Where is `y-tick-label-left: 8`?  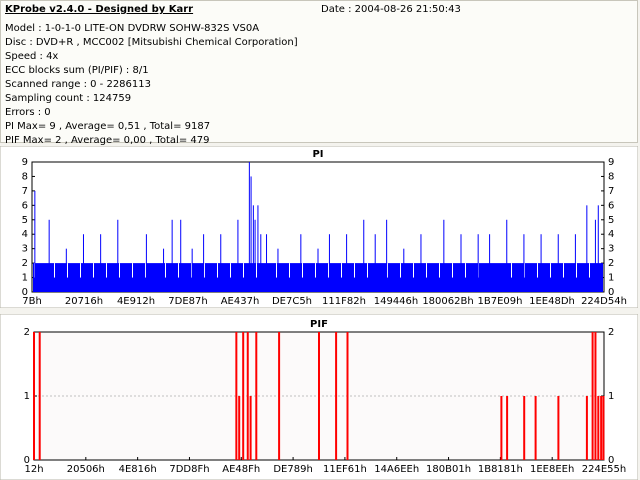
y-tick-label-left: 8 is located at coordinates (25, 176).